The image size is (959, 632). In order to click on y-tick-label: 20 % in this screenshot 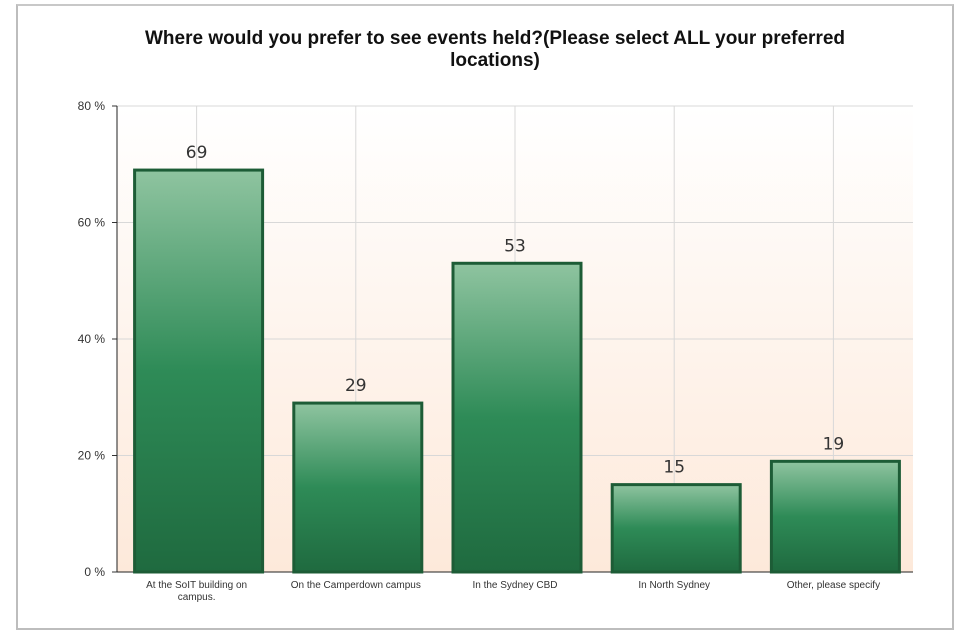, I will do `click(92, 456)`.